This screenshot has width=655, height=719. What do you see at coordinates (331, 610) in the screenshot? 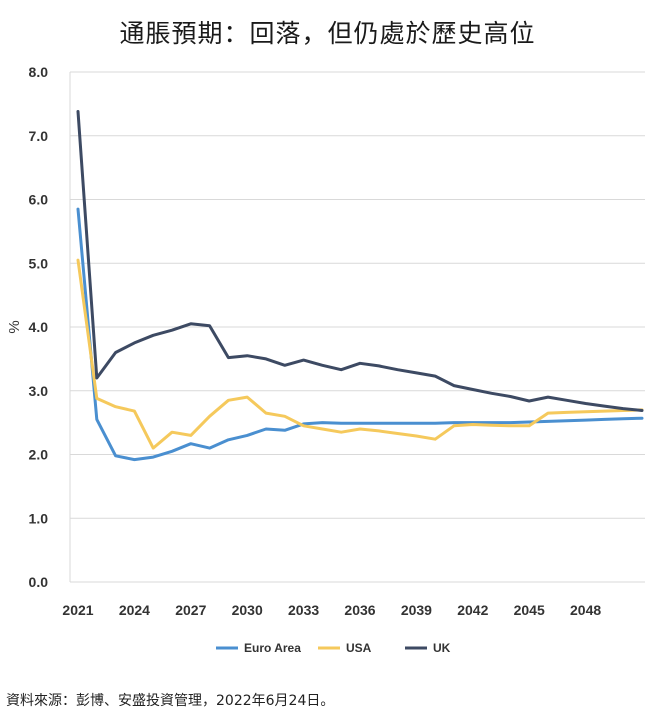
I see `x-tick-labels: 2021 2024 2027 2030 2033 2036 2039 2042 2045 2048` at bounding box center [331, 610].